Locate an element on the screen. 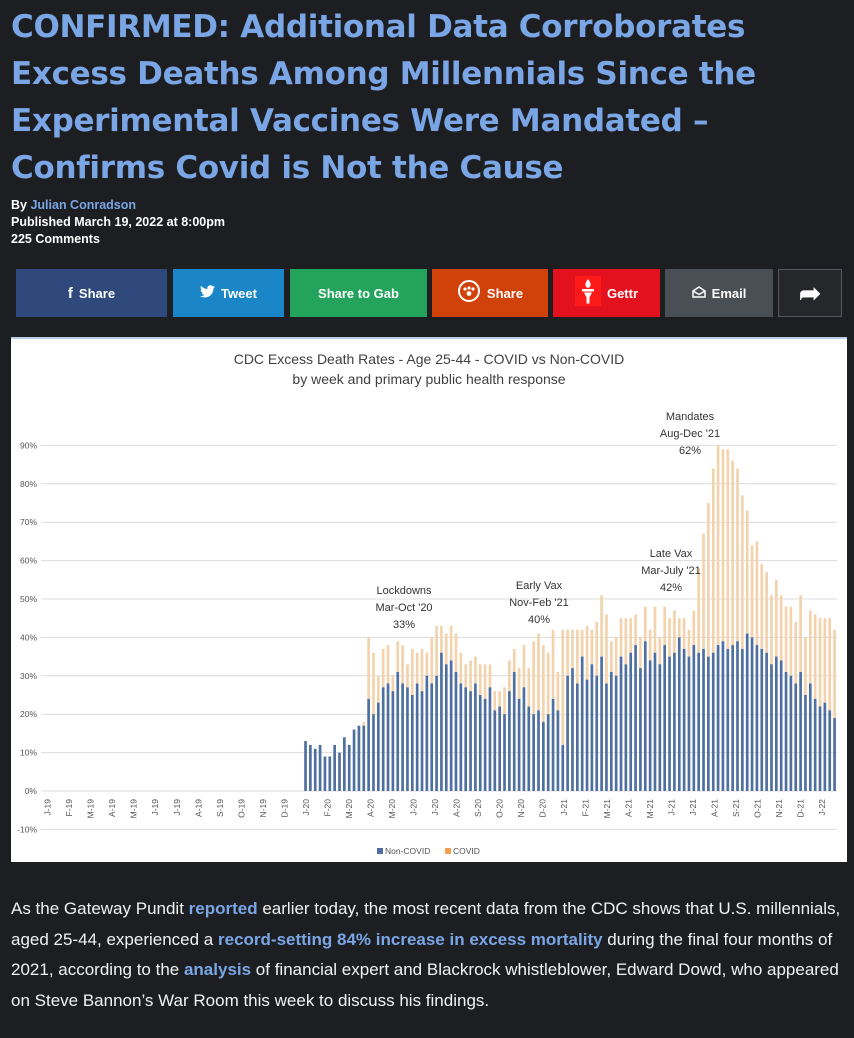  gab-share-button: Share to Gab is located at coordinates (358, 293).